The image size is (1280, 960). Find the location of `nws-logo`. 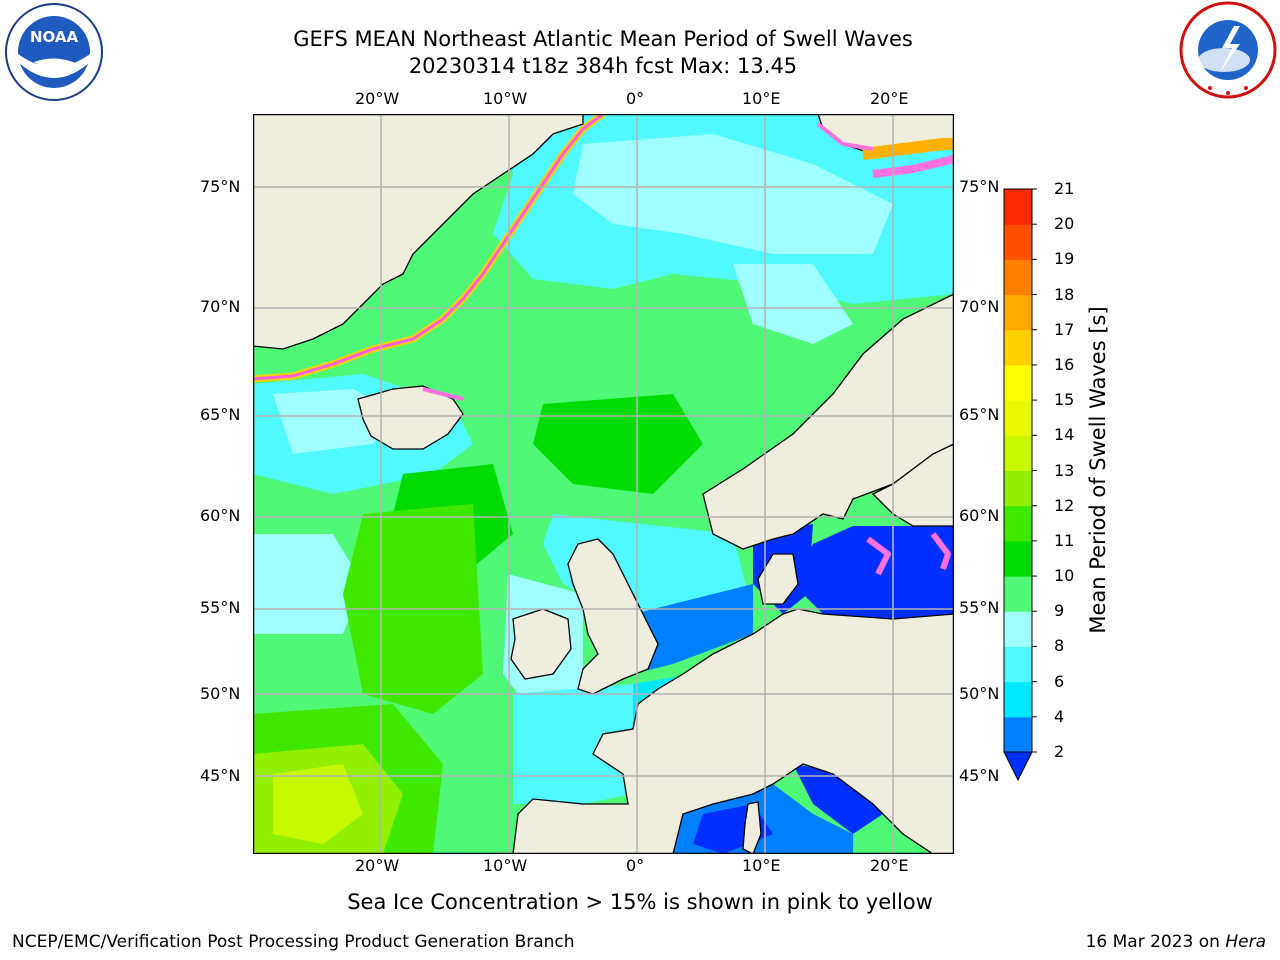

nws-logo is located at coordinates (1228, 50).